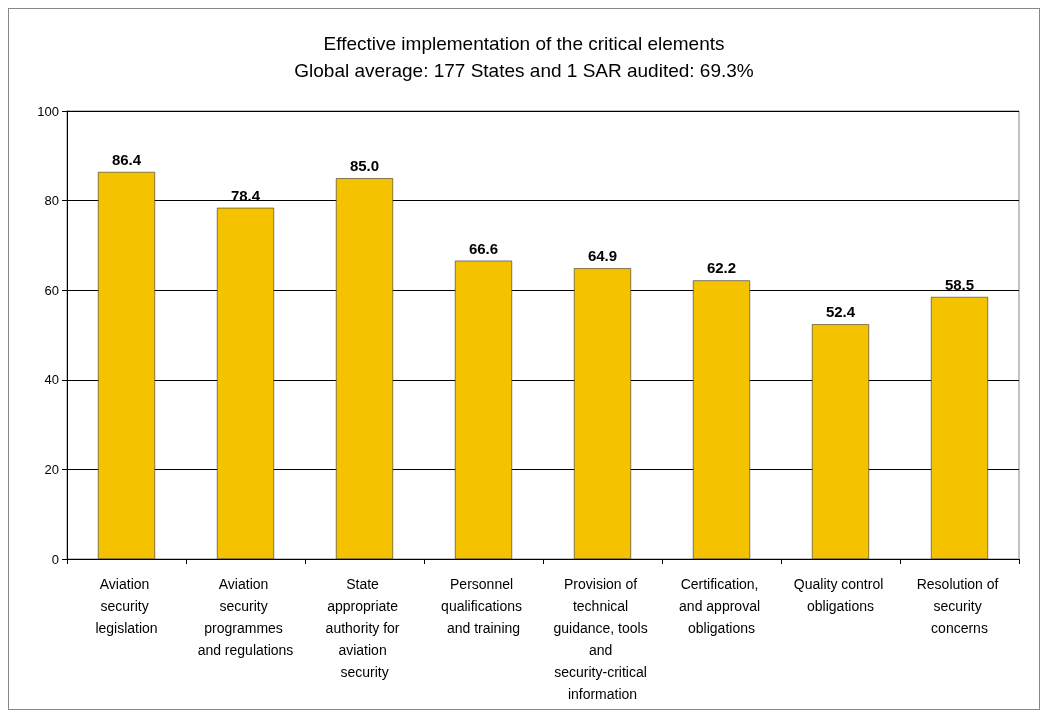  I want to click on data-label: 52.4, so click(840, 312).